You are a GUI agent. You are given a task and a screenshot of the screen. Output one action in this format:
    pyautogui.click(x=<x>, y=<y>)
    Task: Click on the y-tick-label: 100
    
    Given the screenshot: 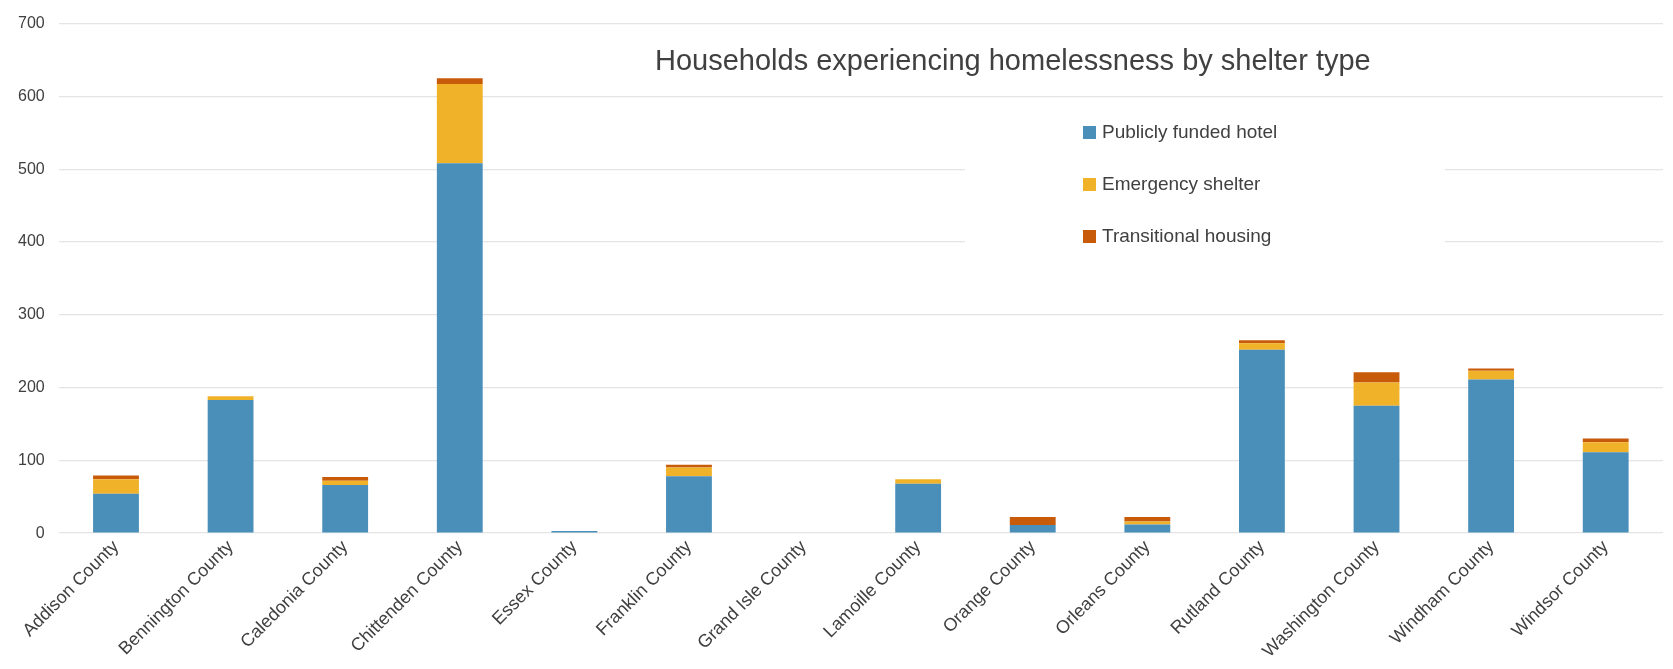 What is the action you would take?
    pyautogui.click(x=31, y=459)
    